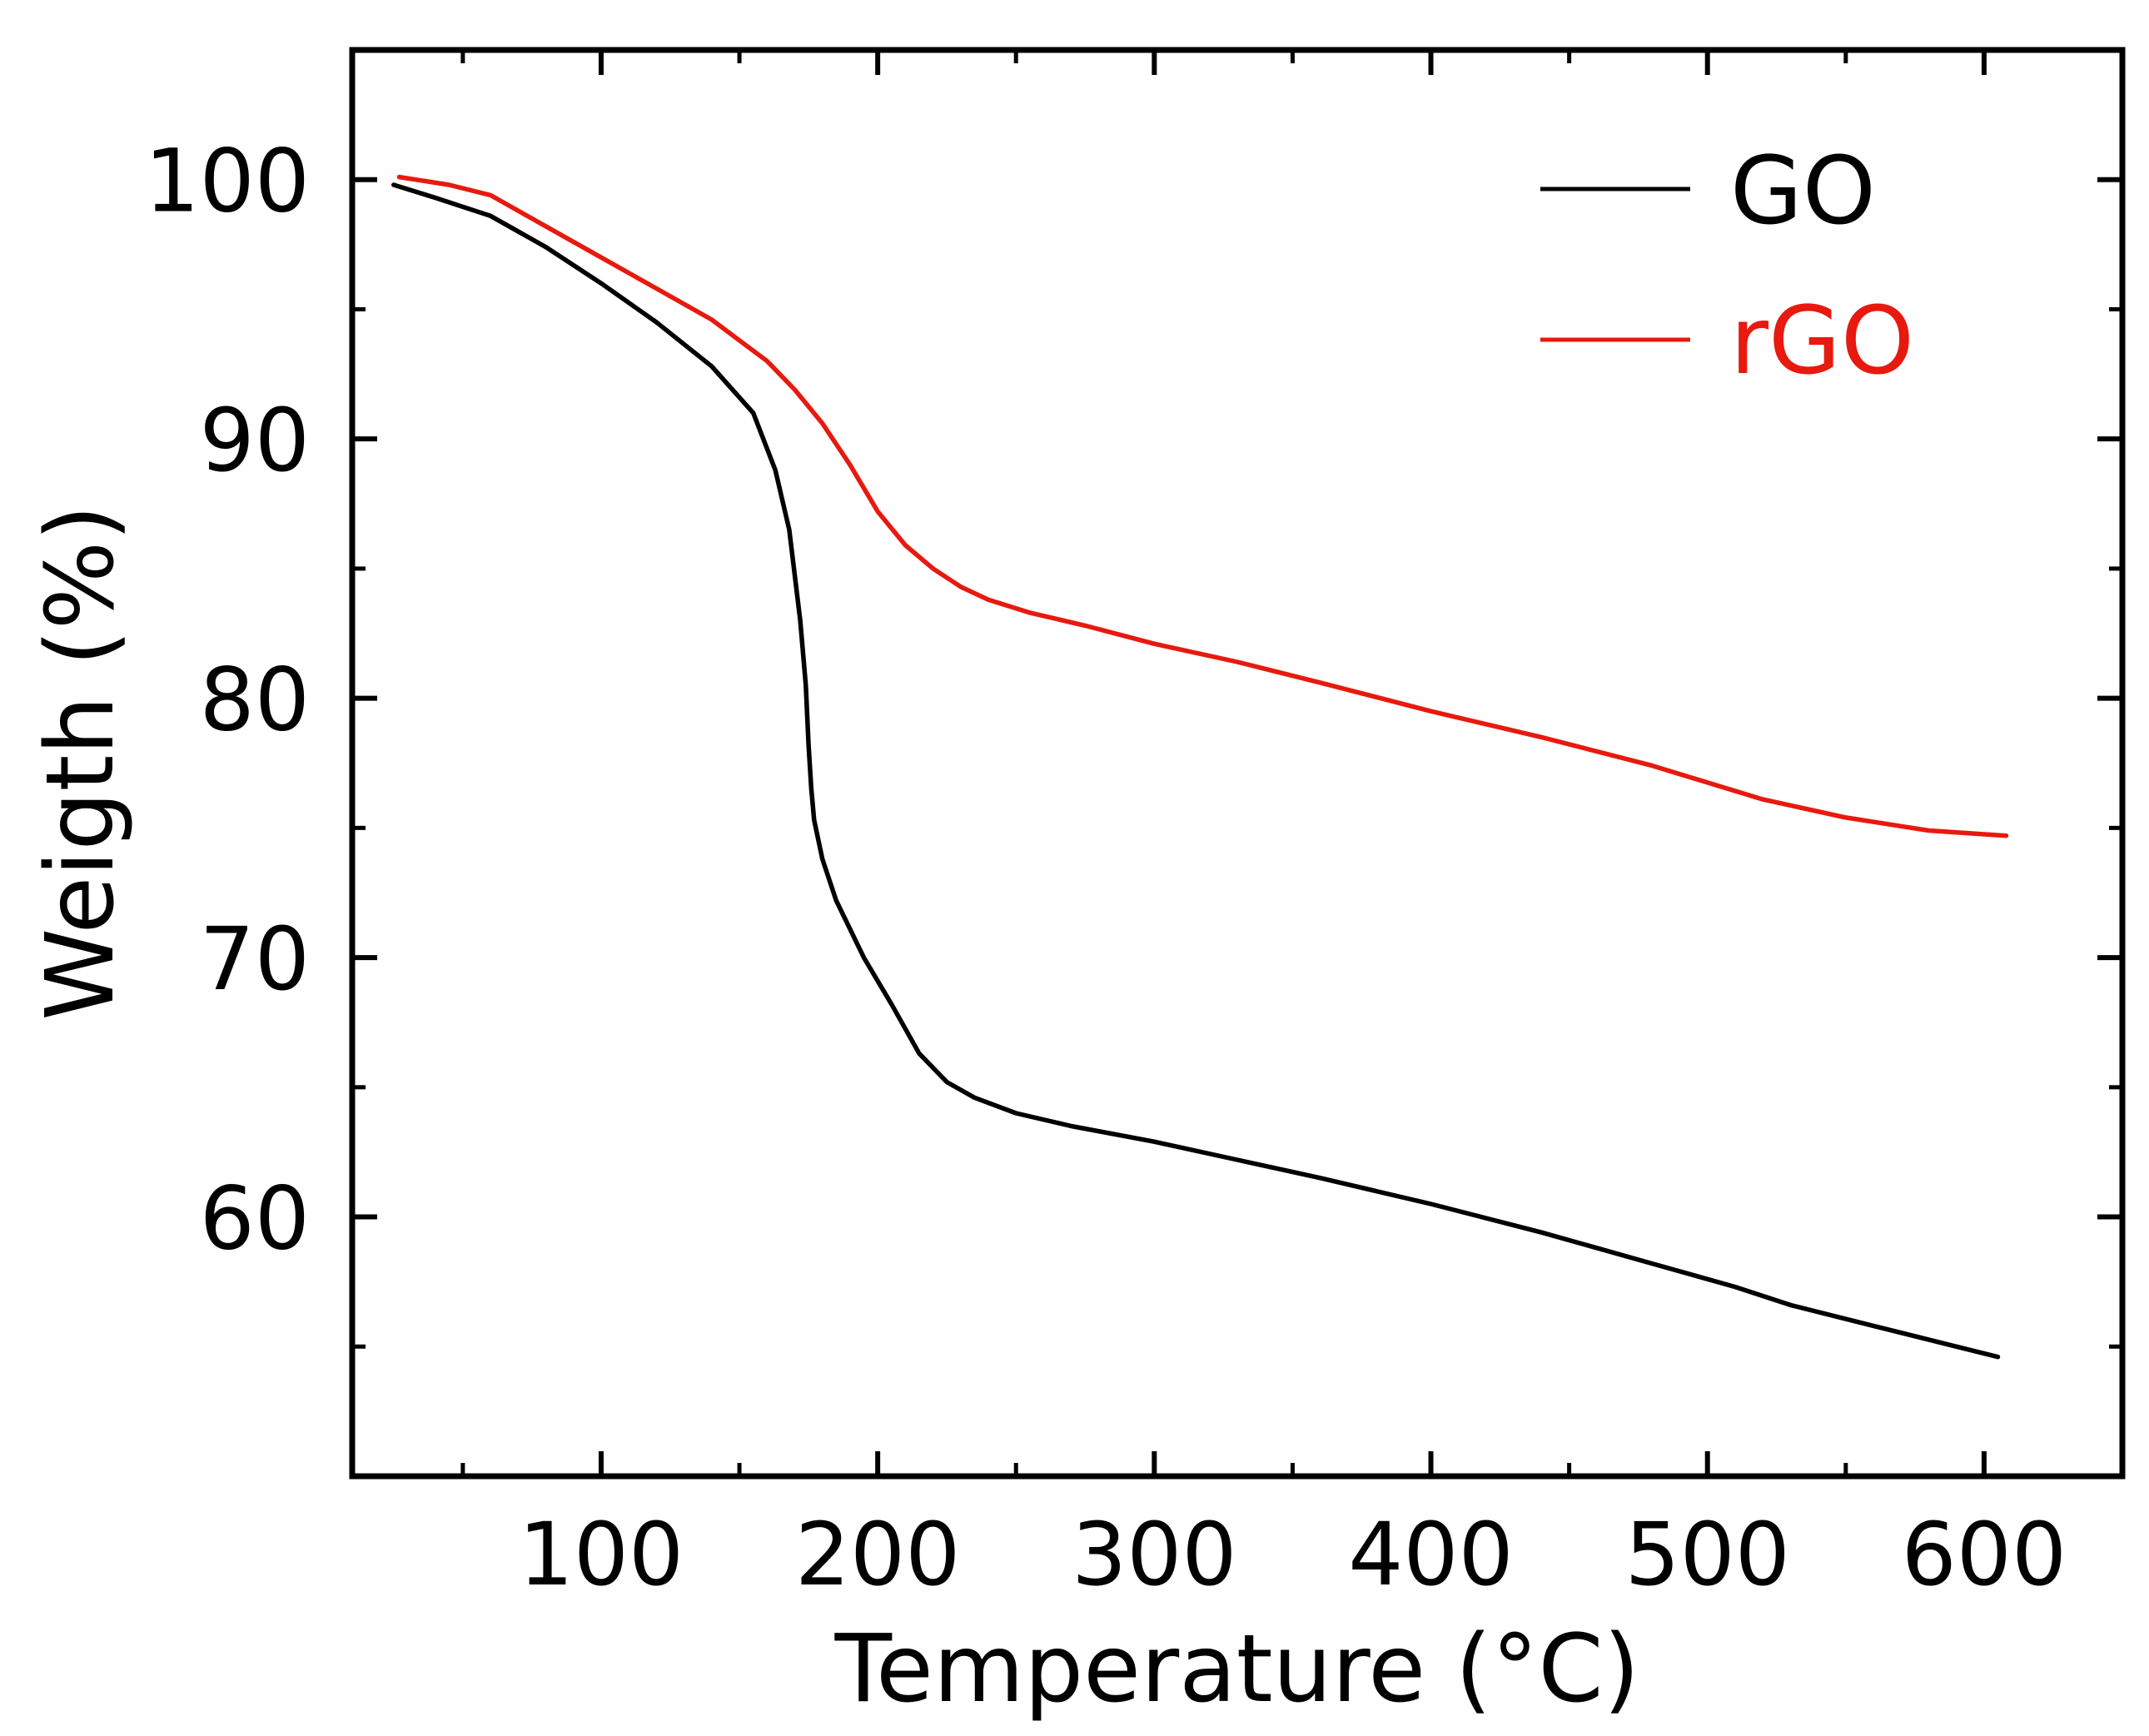  What do you see at coordinates (1985, 1554) in the screenshot?
I see `x-tick-label: 600` at bounding box center [1985, 1554].